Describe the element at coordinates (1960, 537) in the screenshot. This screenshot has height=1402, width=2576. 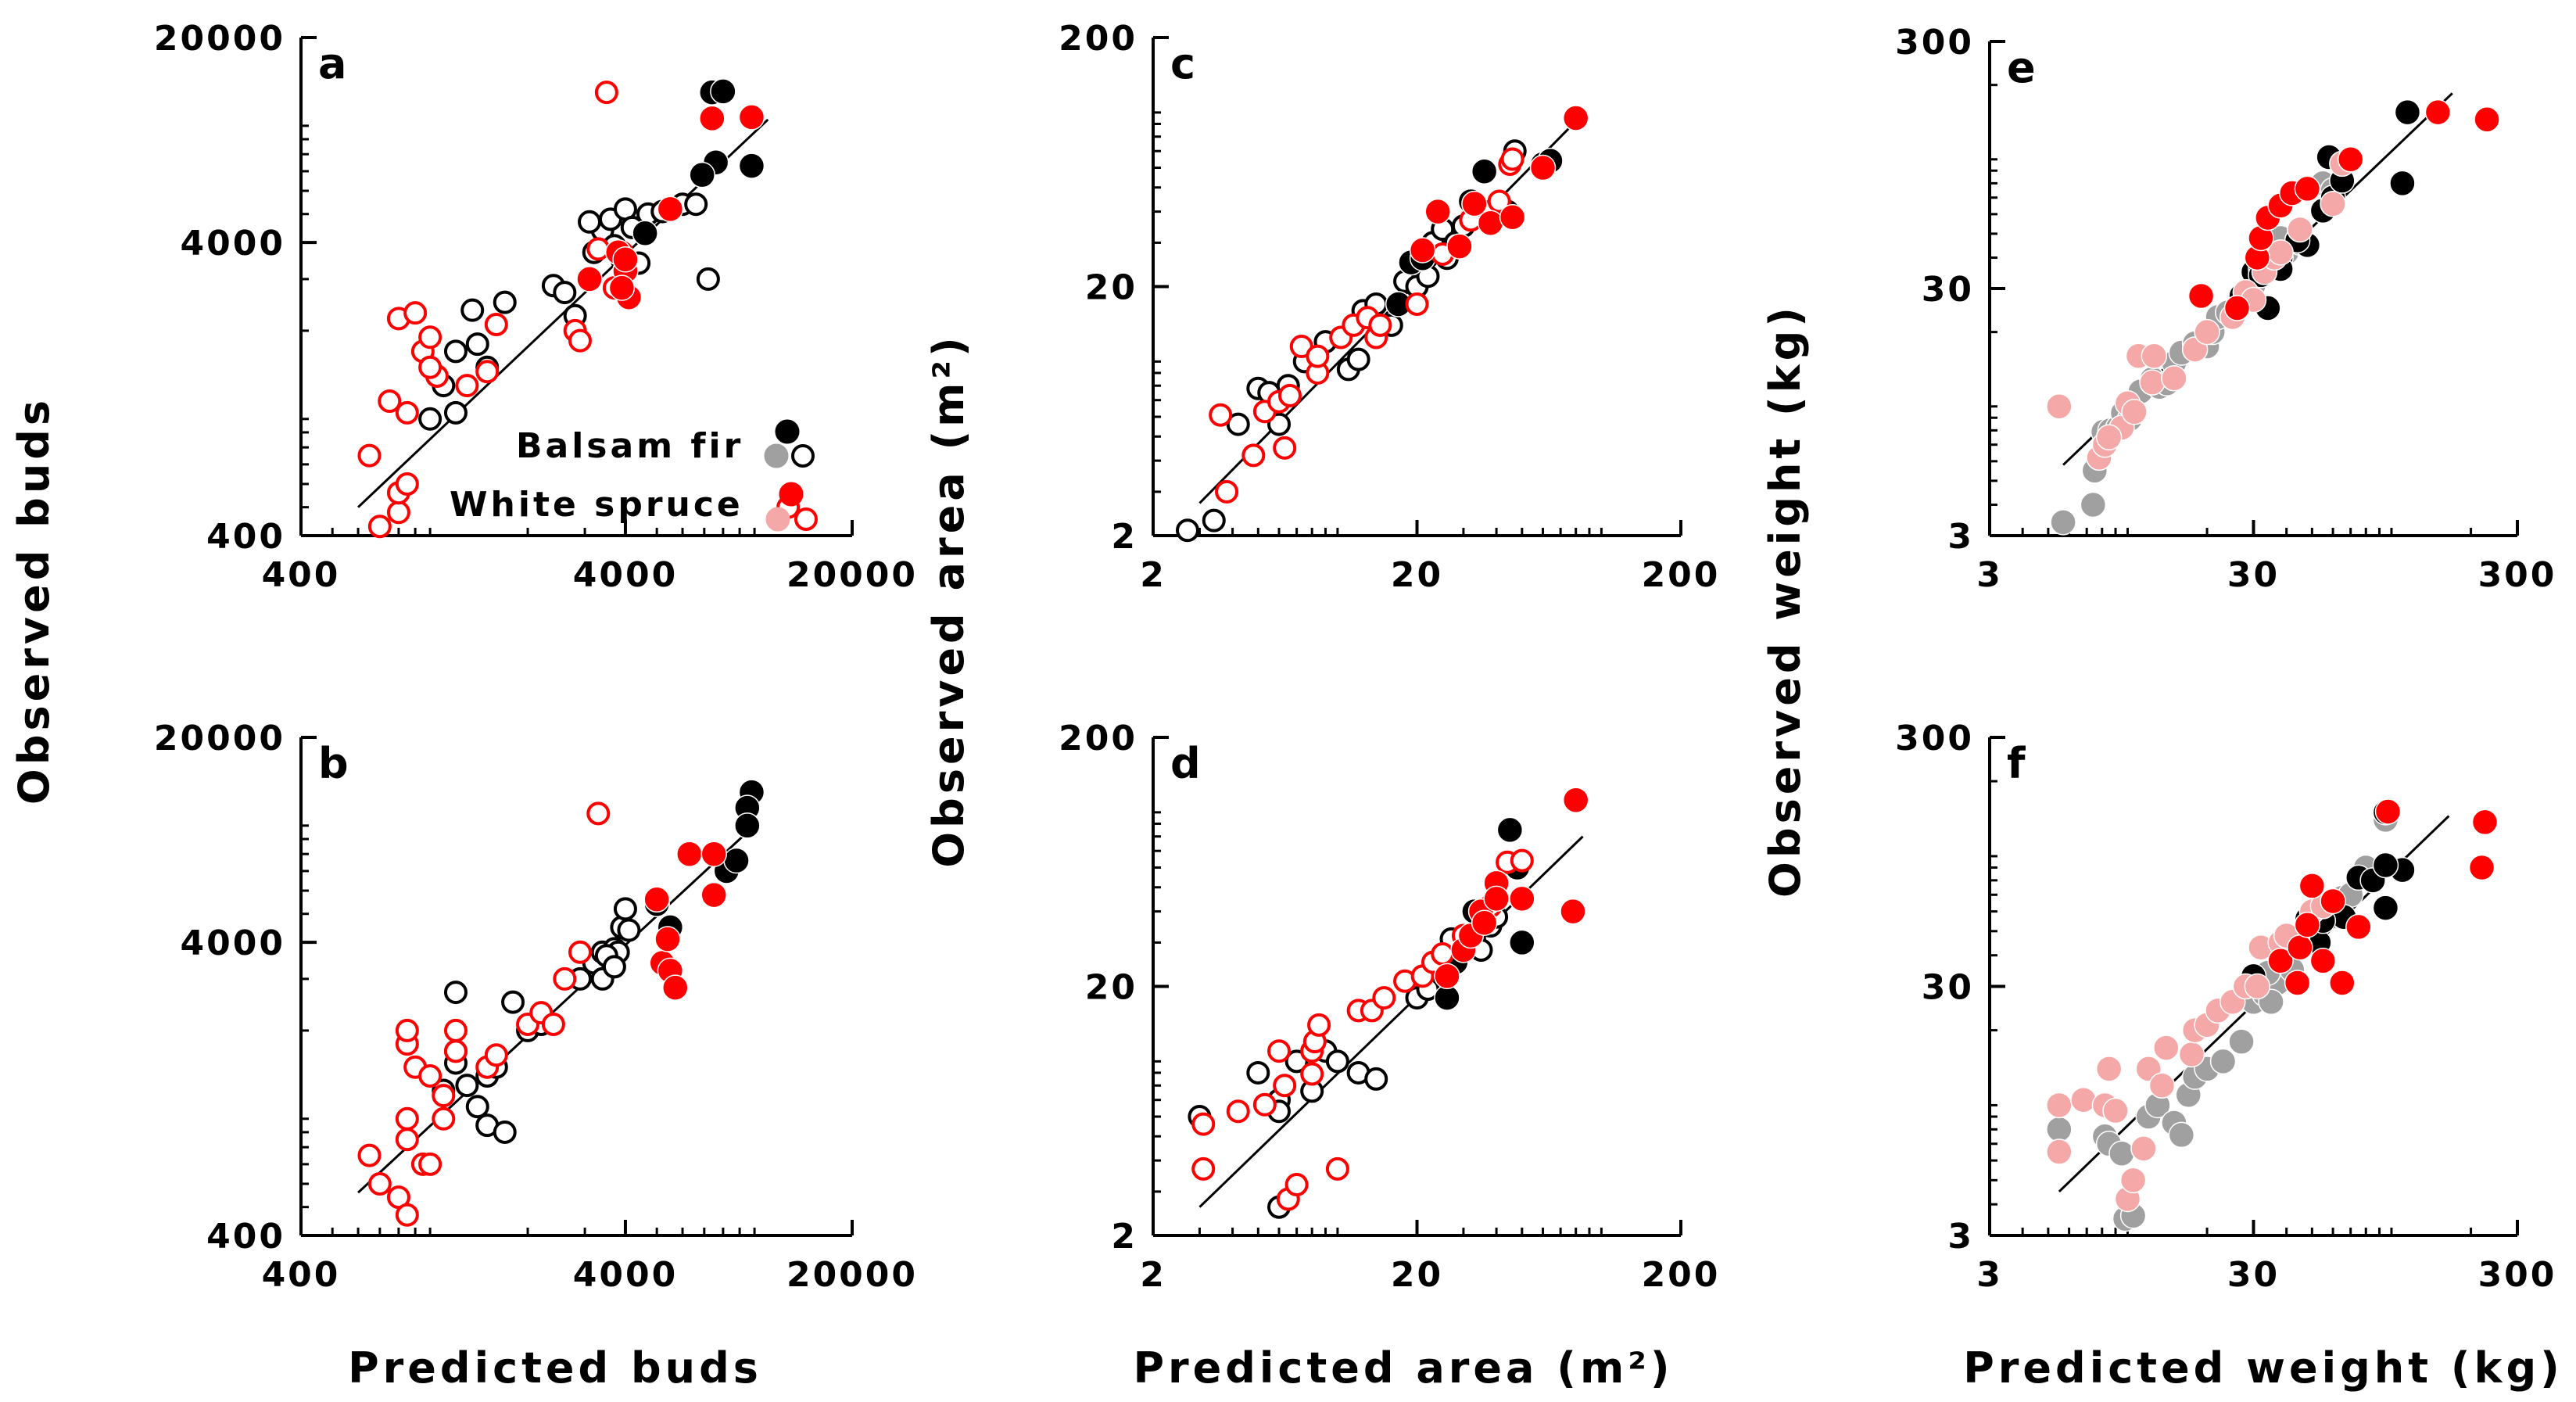
I see `y-tick-label: 3` at that location.